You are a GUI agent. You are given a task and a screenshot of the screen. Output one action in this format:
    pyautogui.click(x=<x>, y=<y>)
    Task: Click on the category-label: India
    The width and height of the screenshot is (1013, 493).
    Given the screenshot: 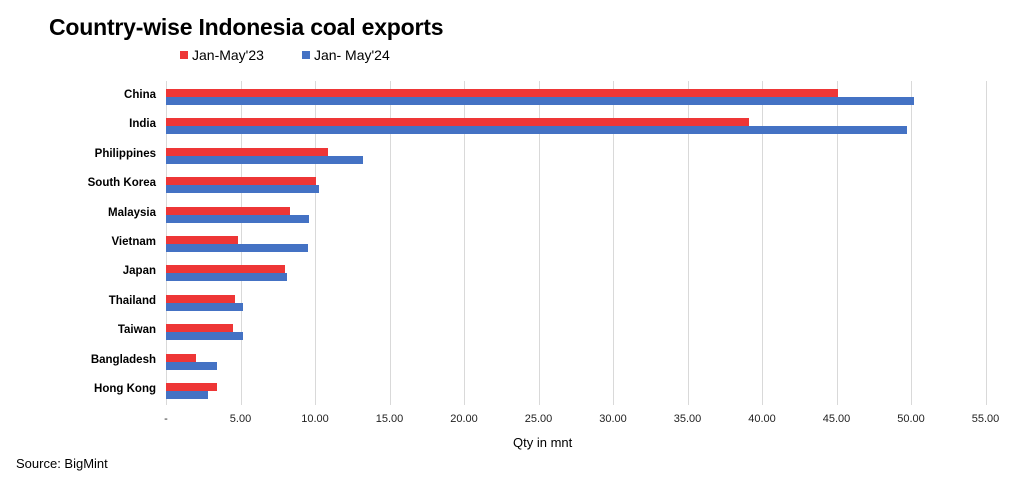 What is the action you would take?
    pyautogui.click(x=142, y=124)
    